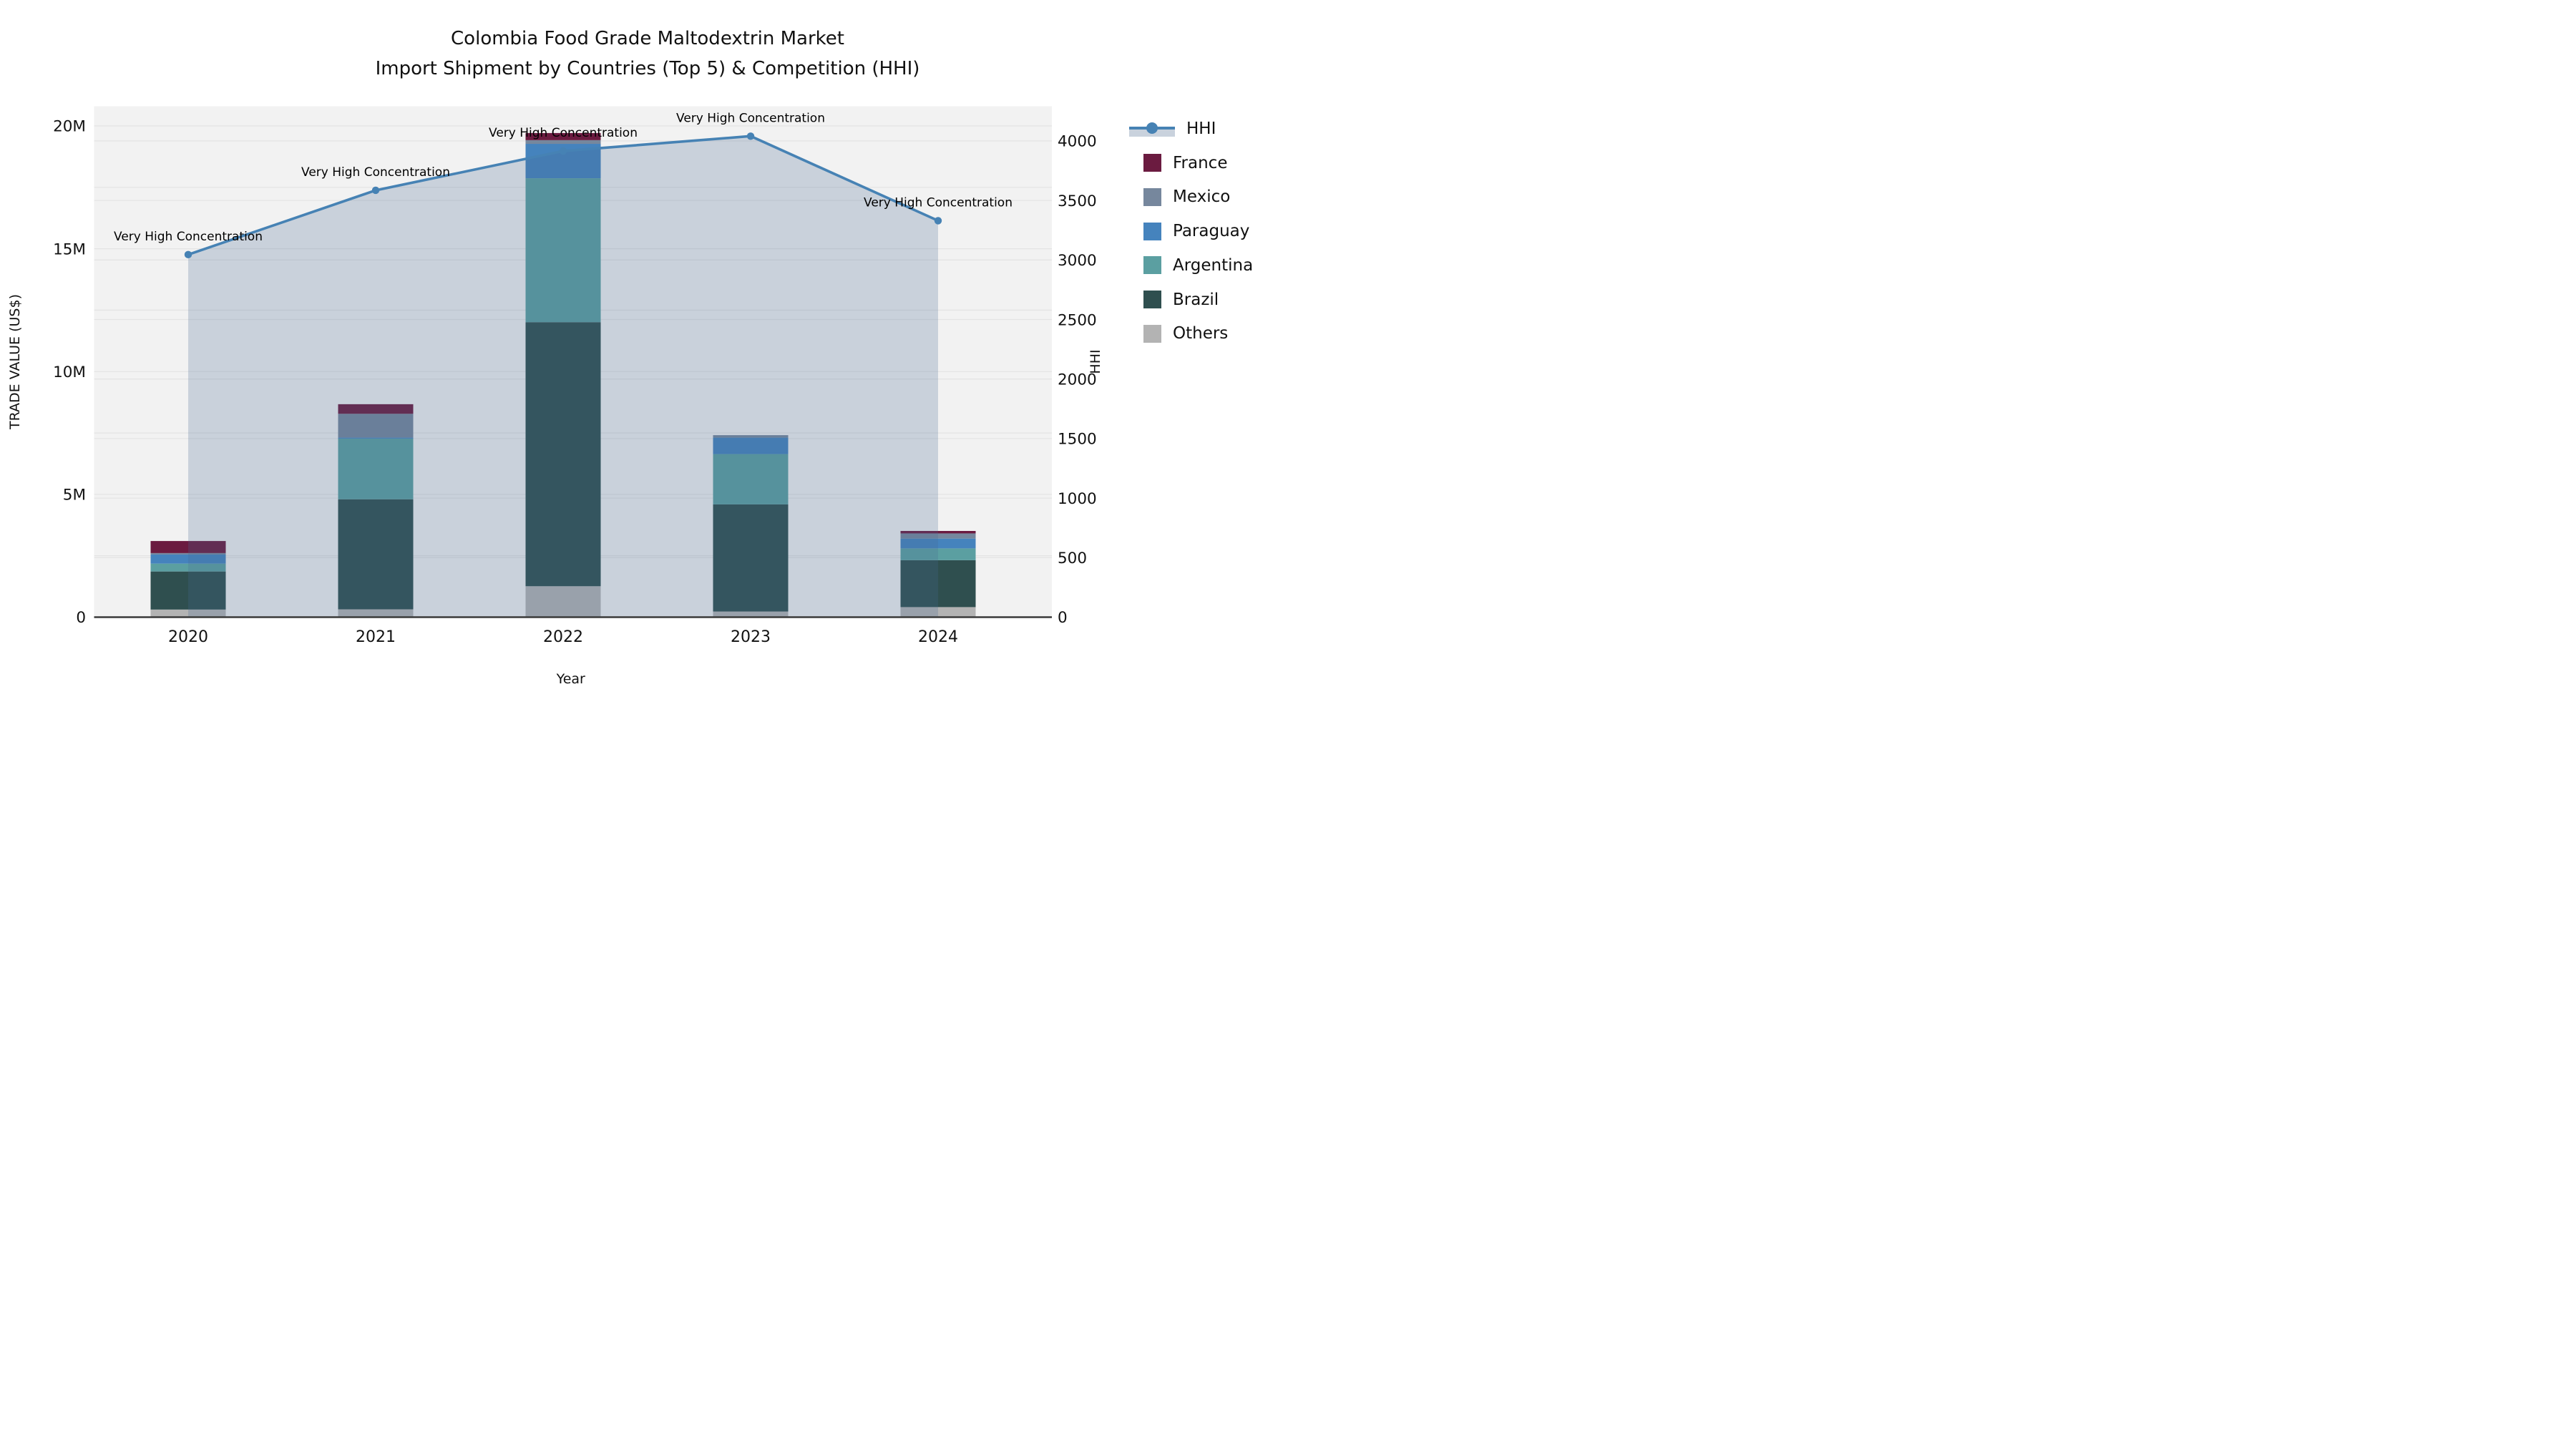 This screenshot has height=1449, width=2576. What do you see at coordinates (751, 558) in the screenshot?
I see `bar-segment-brazil-2023` at bounding box center [751, 558].